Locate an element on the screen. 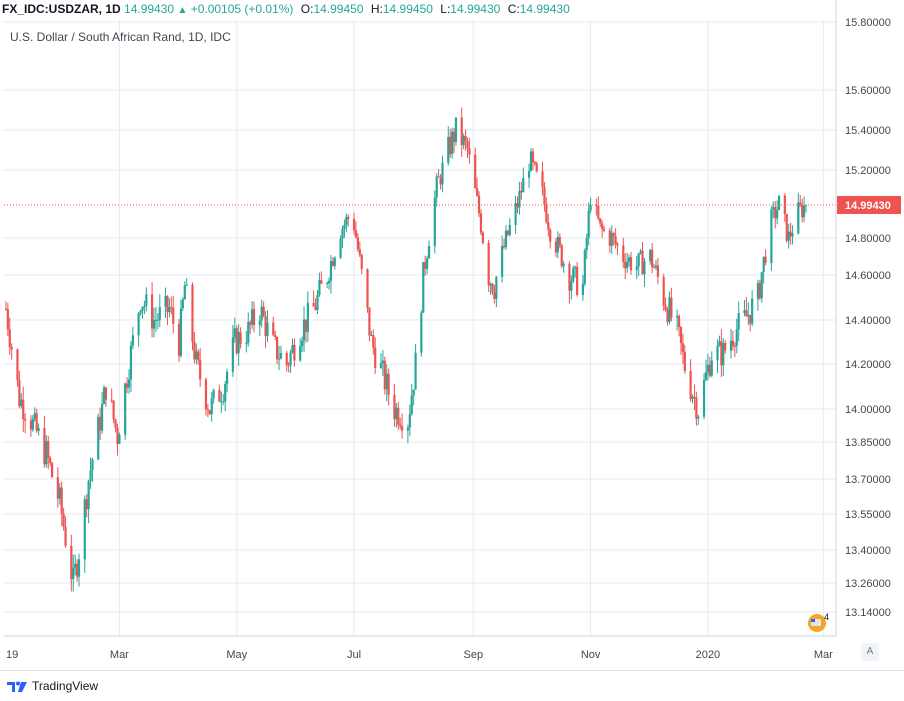 The width and height of the screenshot is (904, 701). last-price-tag-label: 14.99430 is located at coordinates (868, 206).